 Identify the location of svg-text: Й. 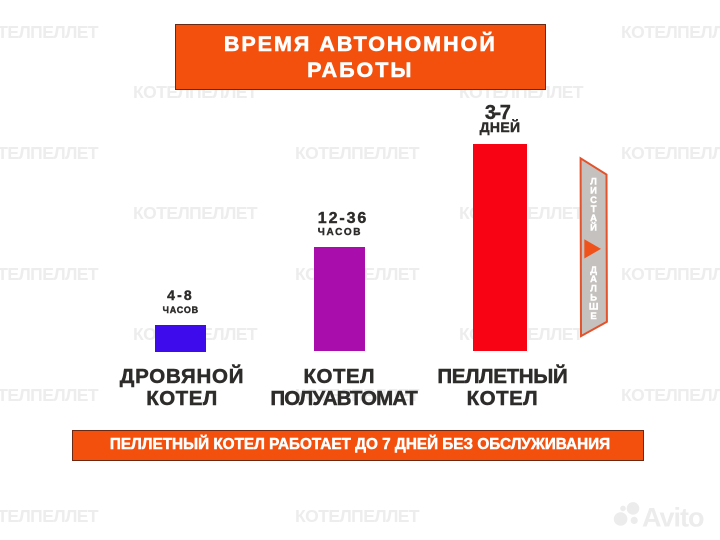
(593, 227).